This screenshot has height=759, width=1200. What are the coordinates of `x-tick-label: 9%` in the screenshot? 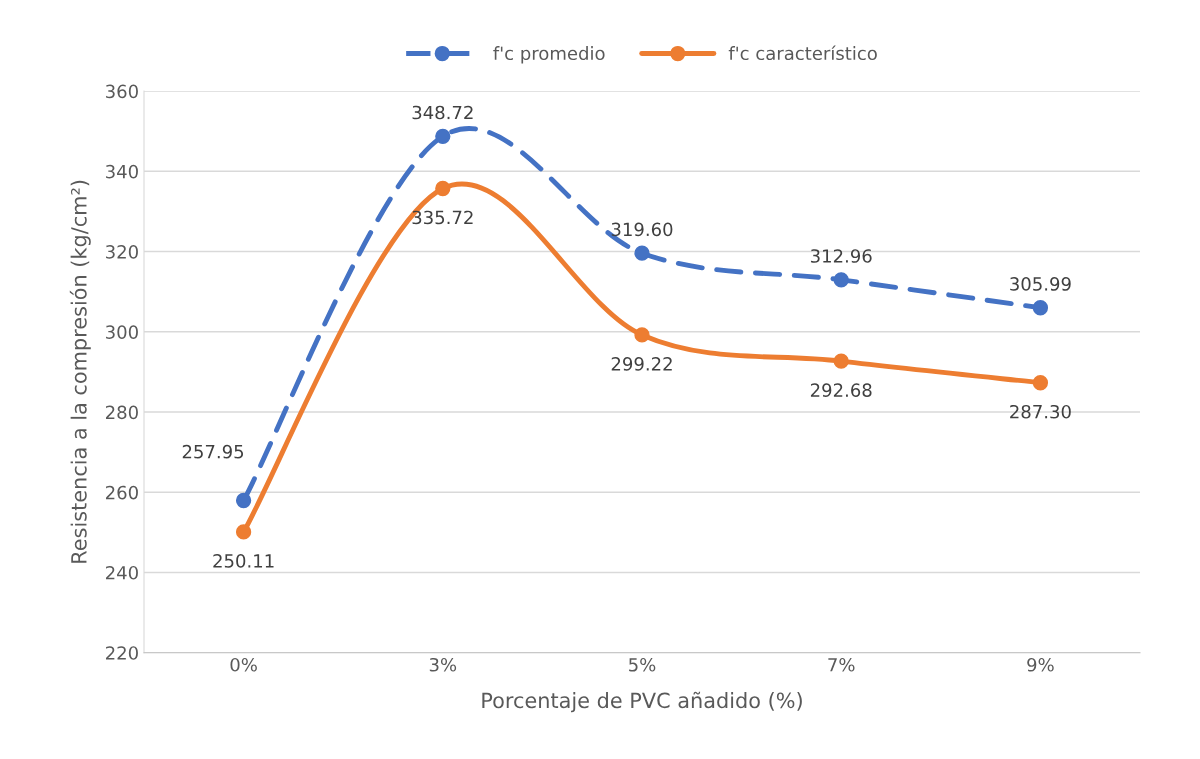 It's located at (1040, 664).